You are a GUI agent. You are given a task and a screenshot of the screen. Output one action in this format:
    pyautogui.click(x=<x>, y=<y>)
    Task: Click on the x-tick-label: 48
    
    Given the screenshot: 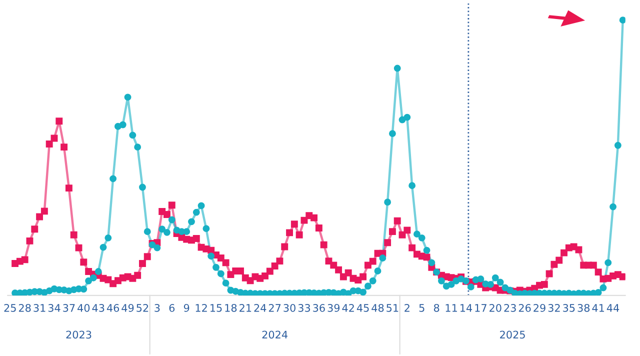 What is the action you would take?
    pyautogui.click(x=378, y=308)
    